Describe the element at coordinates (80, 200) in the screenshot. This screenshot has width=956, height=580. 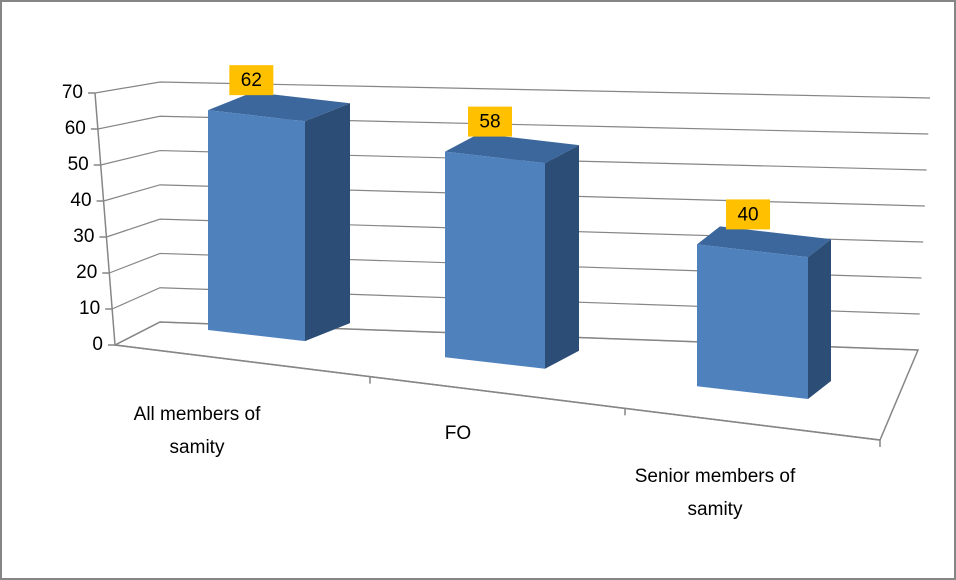
I see `y-tick-label: 40` at that location.